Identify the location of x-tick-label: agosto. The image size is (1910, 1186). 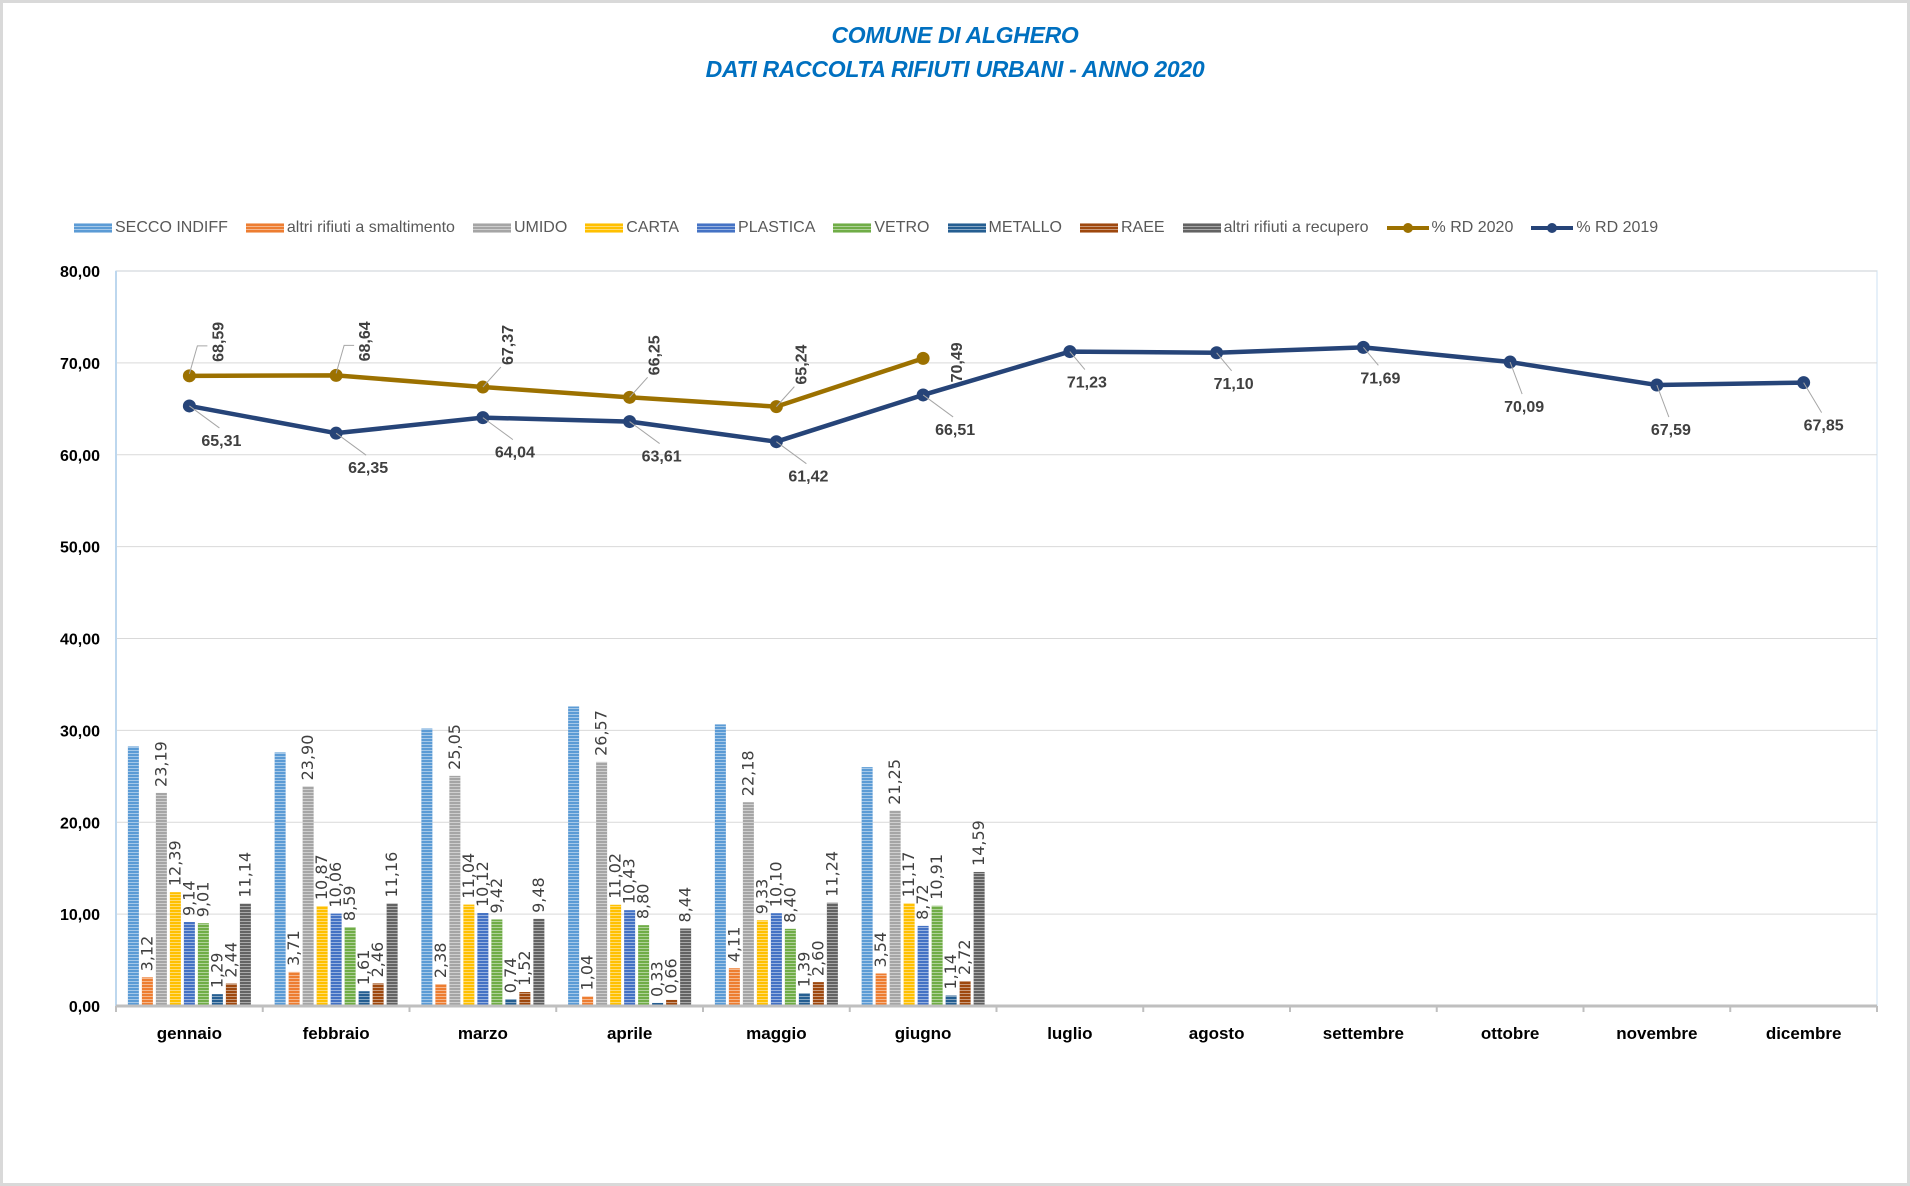
(1217, 1033).